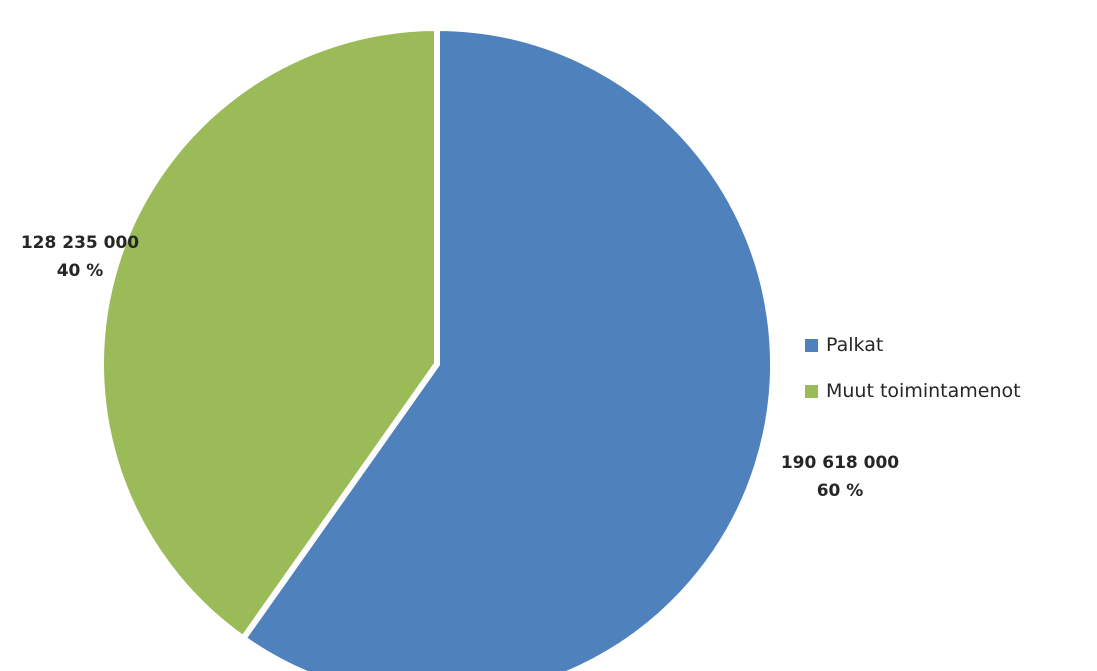  I want to click on data-label-muut-toimintamenot-percent: 40 %, so click(80, 271).